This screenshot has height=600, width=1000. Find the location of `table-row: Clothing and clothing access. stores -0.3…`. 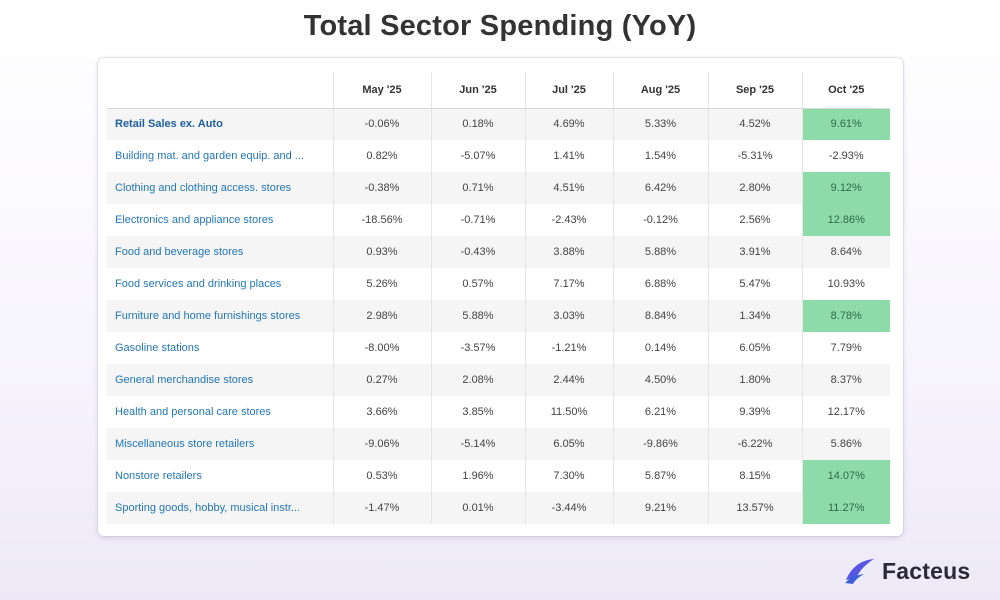

table-row: Clothing and clothing access. stores -0.3… is located at coordinates (498, 188).